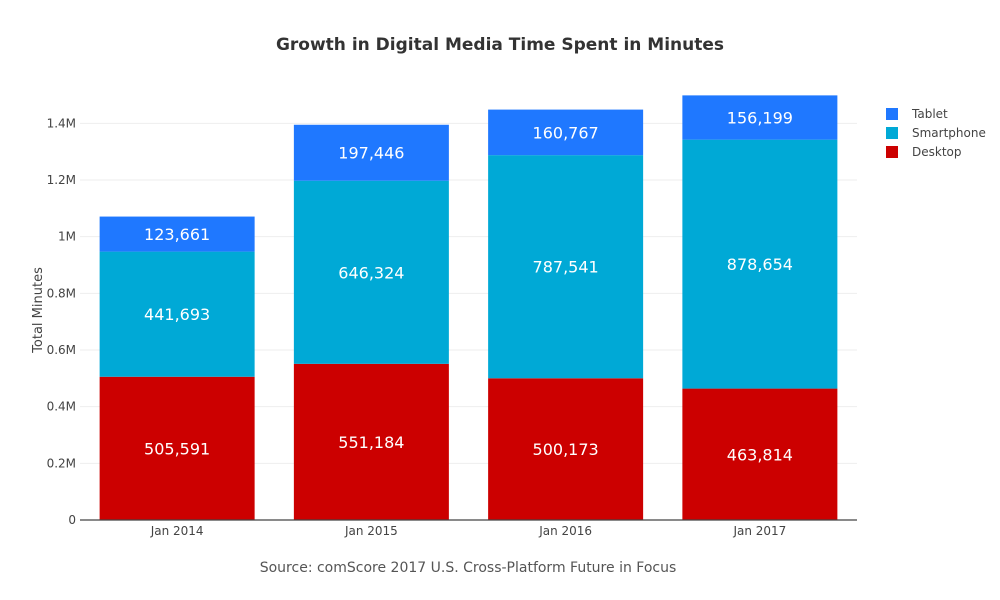 The height and width of the screenshot is (600, 1000). Describe the element at coordinates (61, 321) in the screenshot. I see `y-axis-ticks: 0 0.2M 0.4M 0.6M 0.8M 1M 1.2M 1.4M` at that location.